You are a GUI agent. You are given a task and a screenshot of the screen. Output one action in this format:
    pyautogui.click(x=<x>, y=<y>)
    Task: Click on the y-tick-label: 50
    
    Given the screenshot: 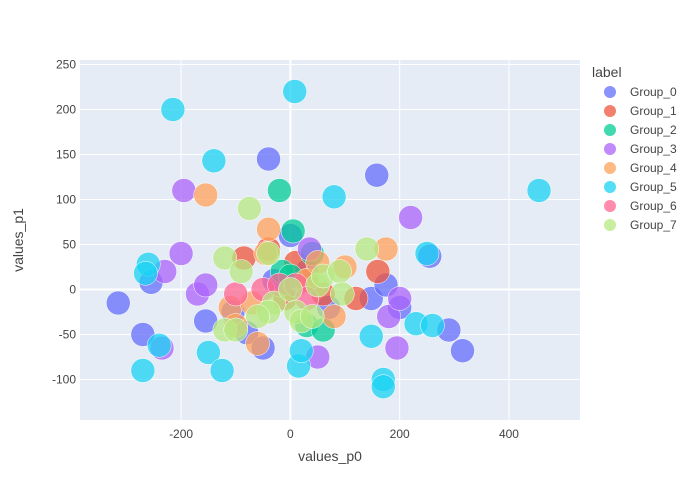 What is the action you would take?
    pyautogui.click(x=70, y=245)
    